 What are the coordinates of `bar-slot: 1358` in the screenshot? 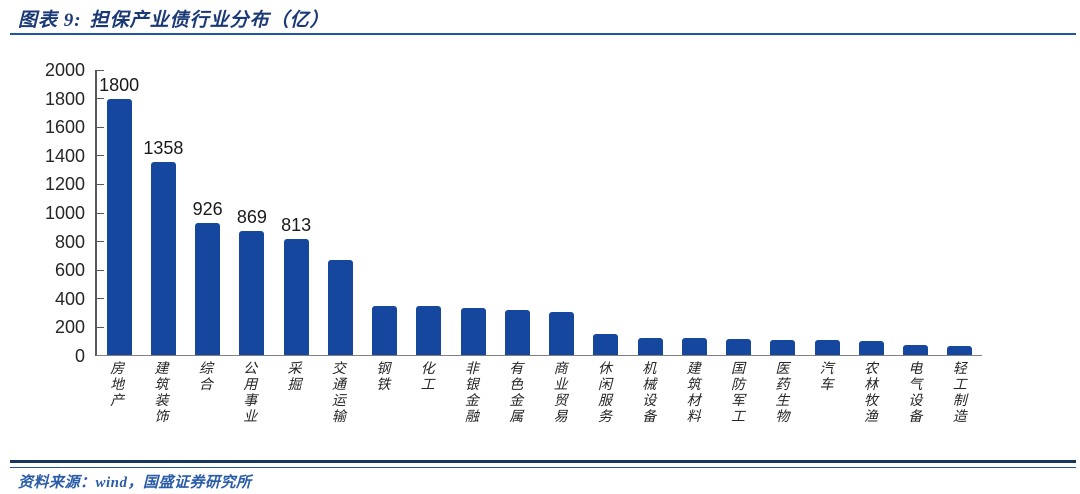 It's located at (163, 212).